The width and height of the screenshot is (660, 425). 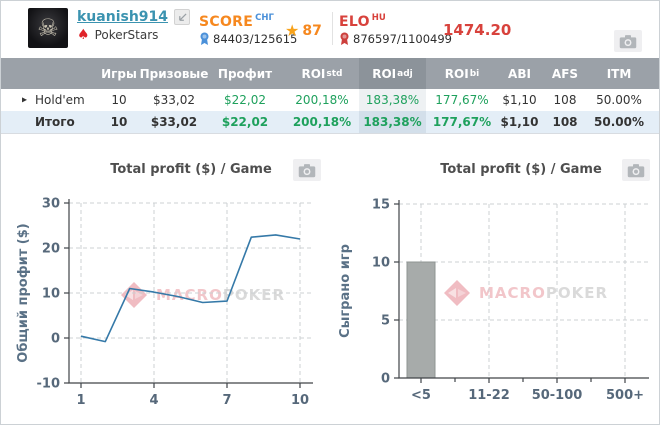 What do you see at coordinates (344, 38) in the screenshot?
I see `medal-icon-red` at bounding box center [344, 38].